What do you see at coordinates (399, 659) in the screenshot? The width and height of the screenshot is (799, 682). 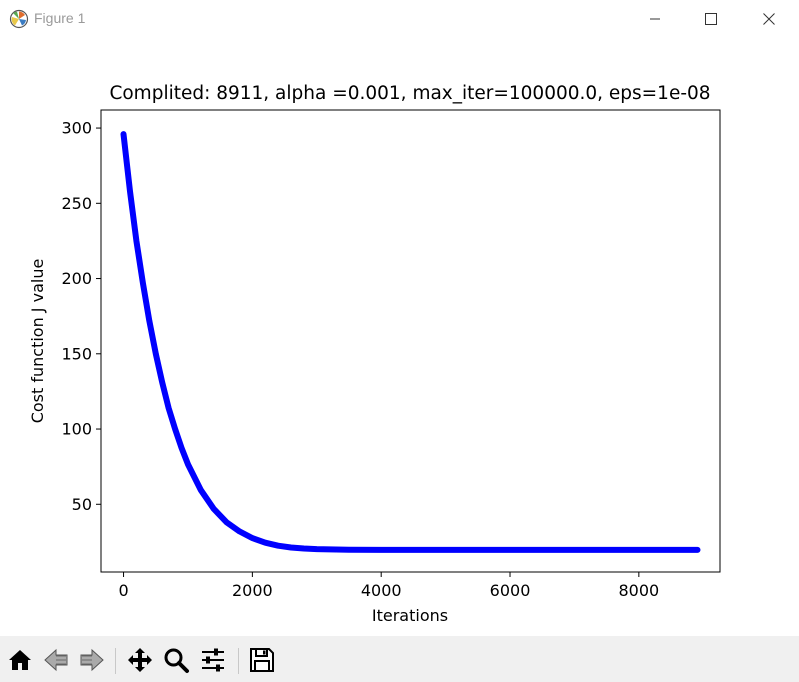 I see `navigation-toolbar` at bounding box center [399, 659].